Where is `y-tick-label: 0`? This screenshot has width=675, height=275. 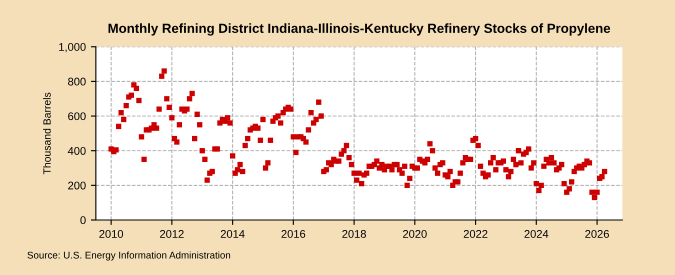
y-tick-label: 0 is located at coordinates (83, 220).